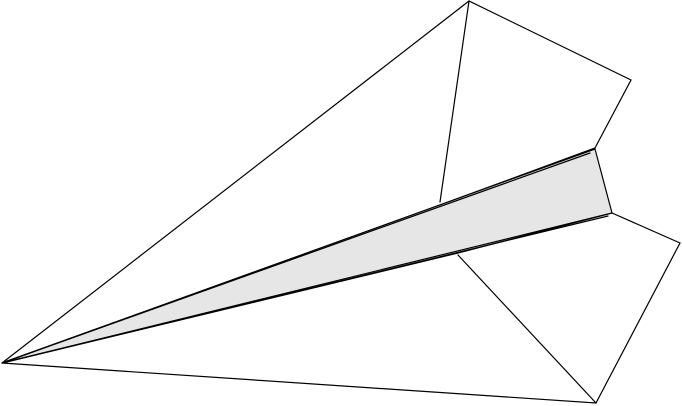  Describe the element at coordinates (454, 101) in the screenshot. I see `upper-wing-fold-line` at that location.